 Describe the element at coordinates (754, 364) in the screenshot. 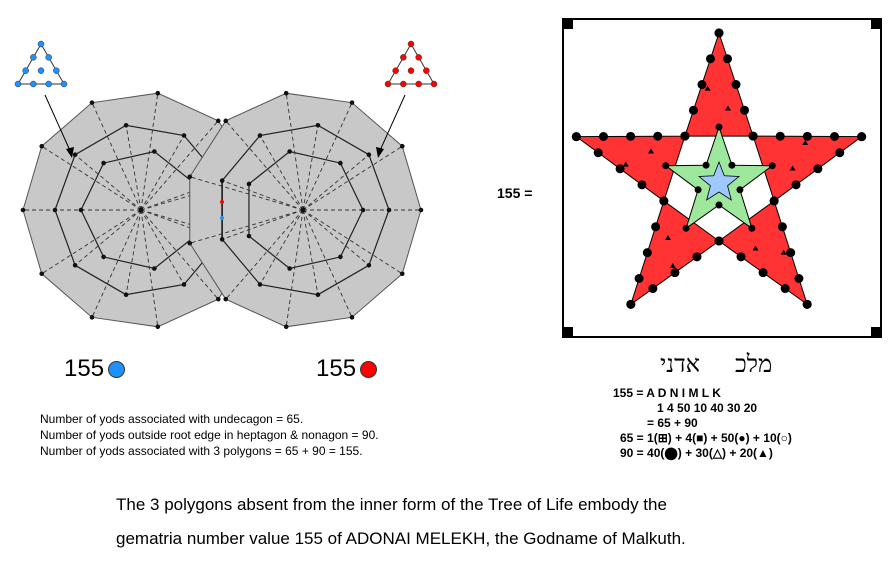

I see `hebrew-melekh: מלכ` at that location.